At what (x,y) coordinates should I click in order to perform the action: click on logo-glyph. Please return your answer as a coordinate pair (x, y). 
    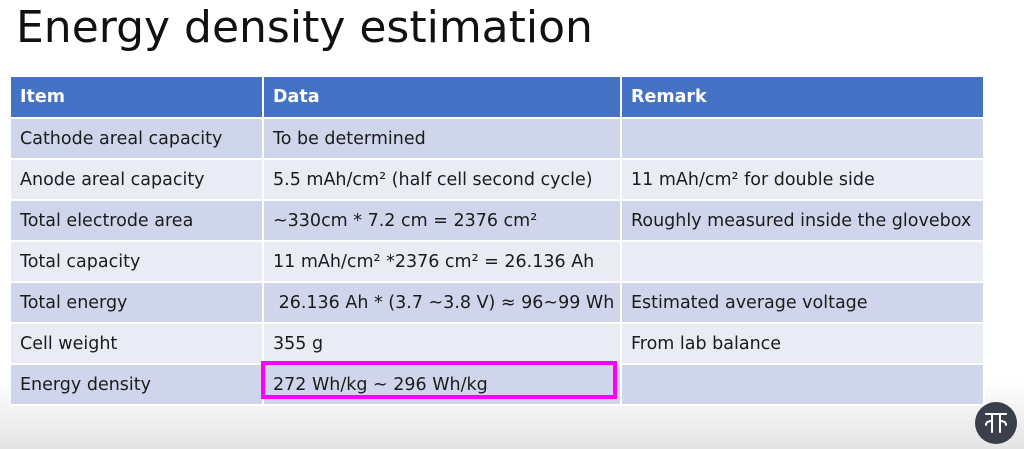
    Looking at the image, I should click on (996, 423).